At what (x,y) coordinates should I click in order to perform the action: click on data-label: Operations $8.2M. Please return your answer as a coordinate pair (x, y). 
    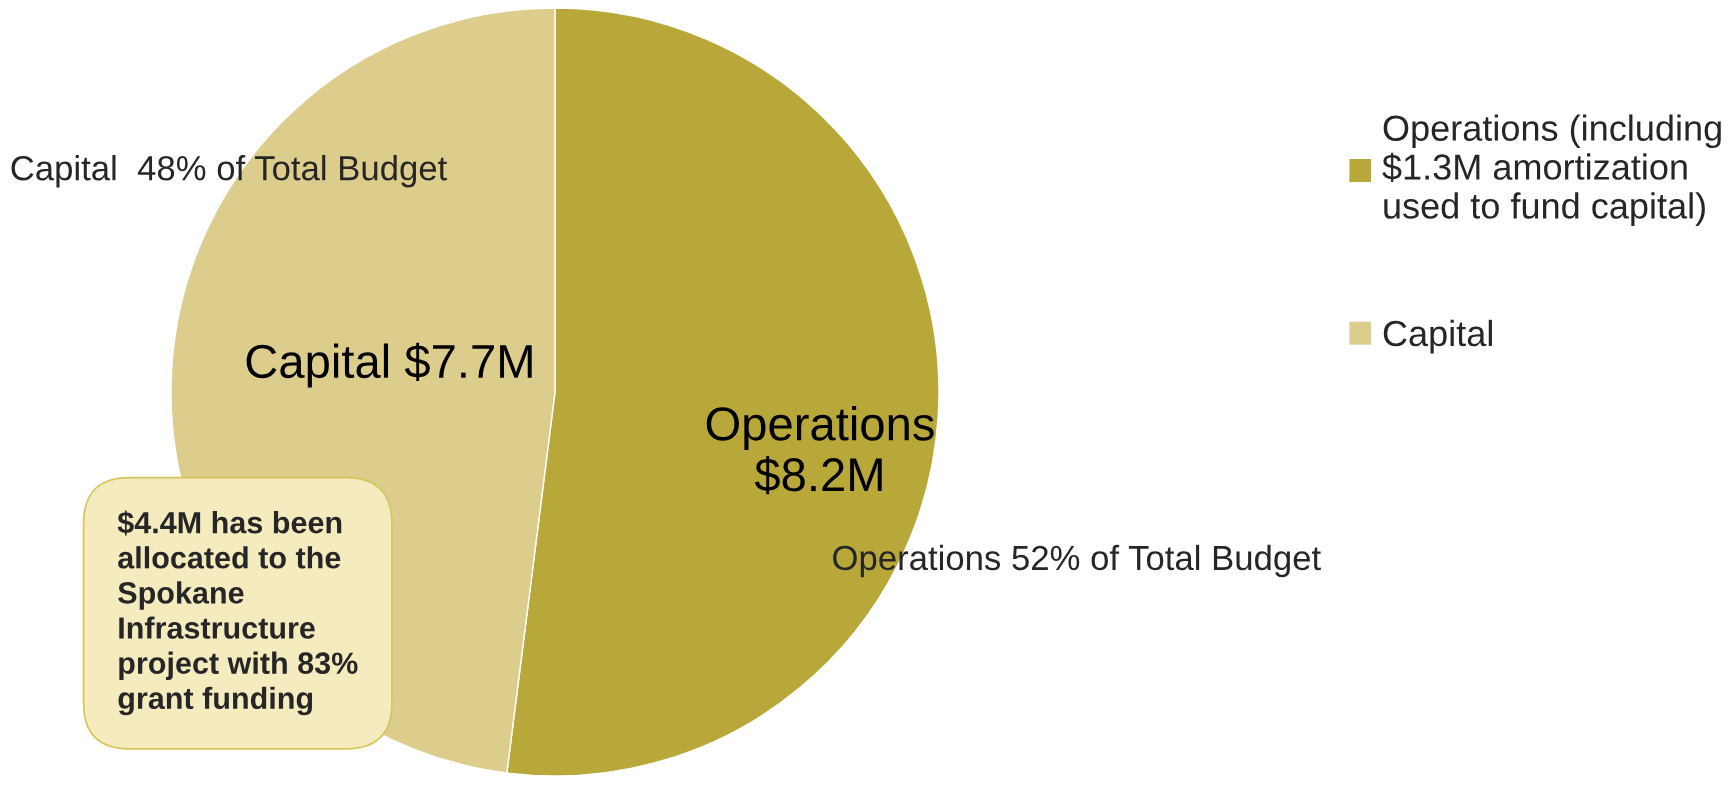
    Looking at the image, I should click on (820, 450).